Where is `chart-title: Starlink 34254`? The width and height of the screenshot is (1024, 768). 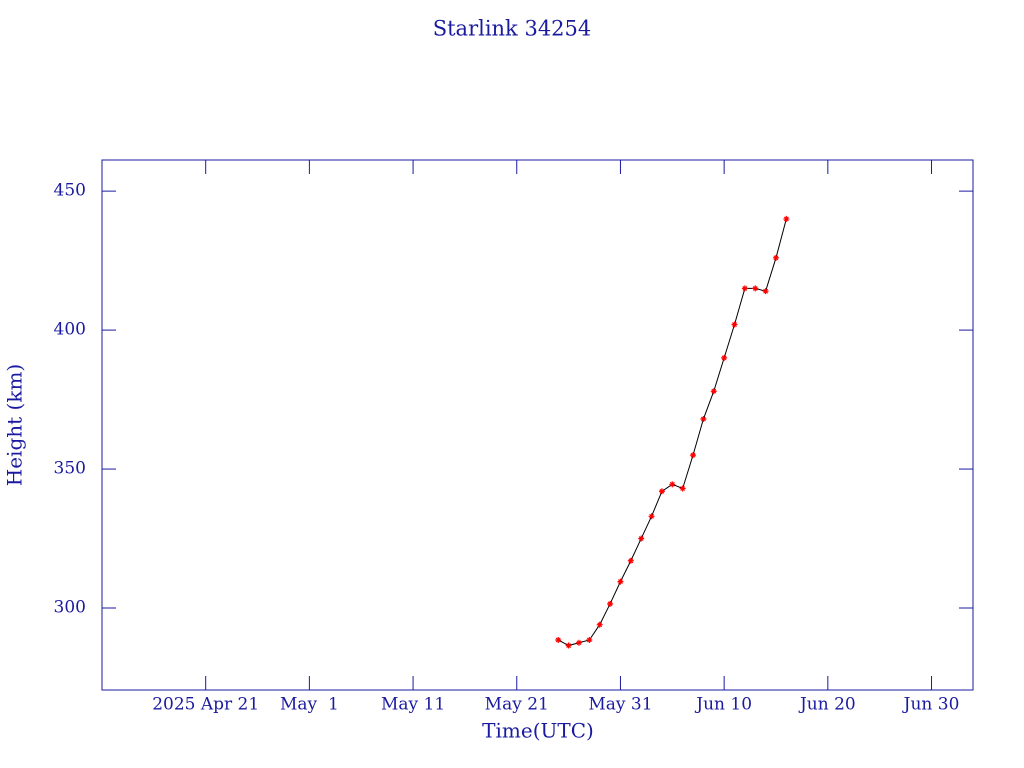
chart-title: Starlink 34254 is located at coordinates (512, 29).